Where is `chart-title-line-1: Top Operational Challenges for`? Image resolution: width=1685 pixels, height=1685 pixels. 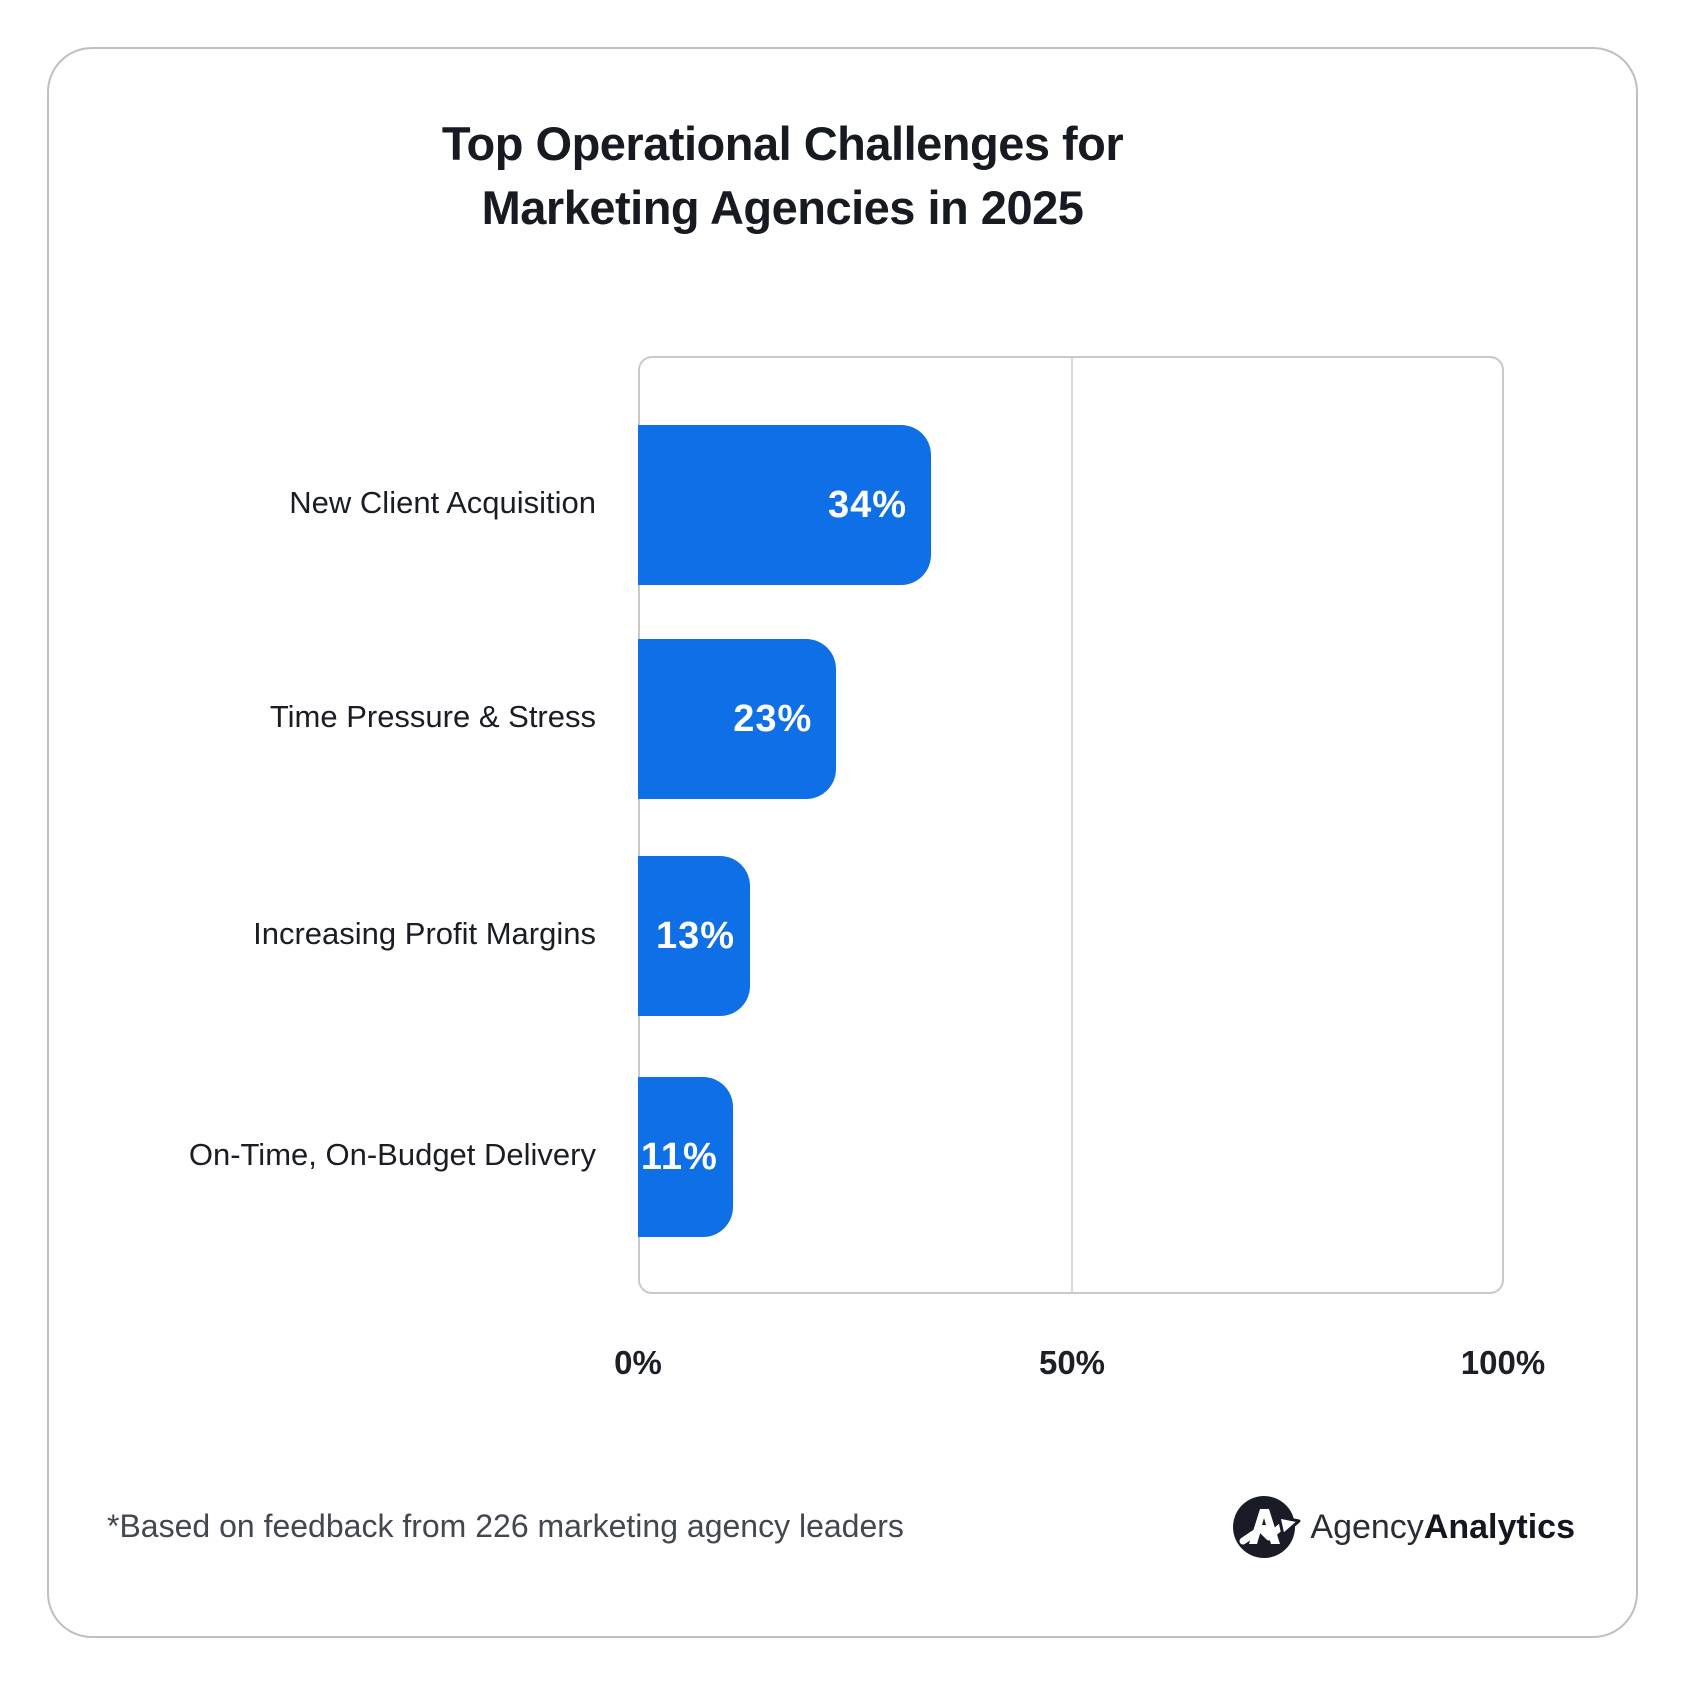 chart-title-line-1: Top Operational Challenges for is located at coordinates (782, 143).